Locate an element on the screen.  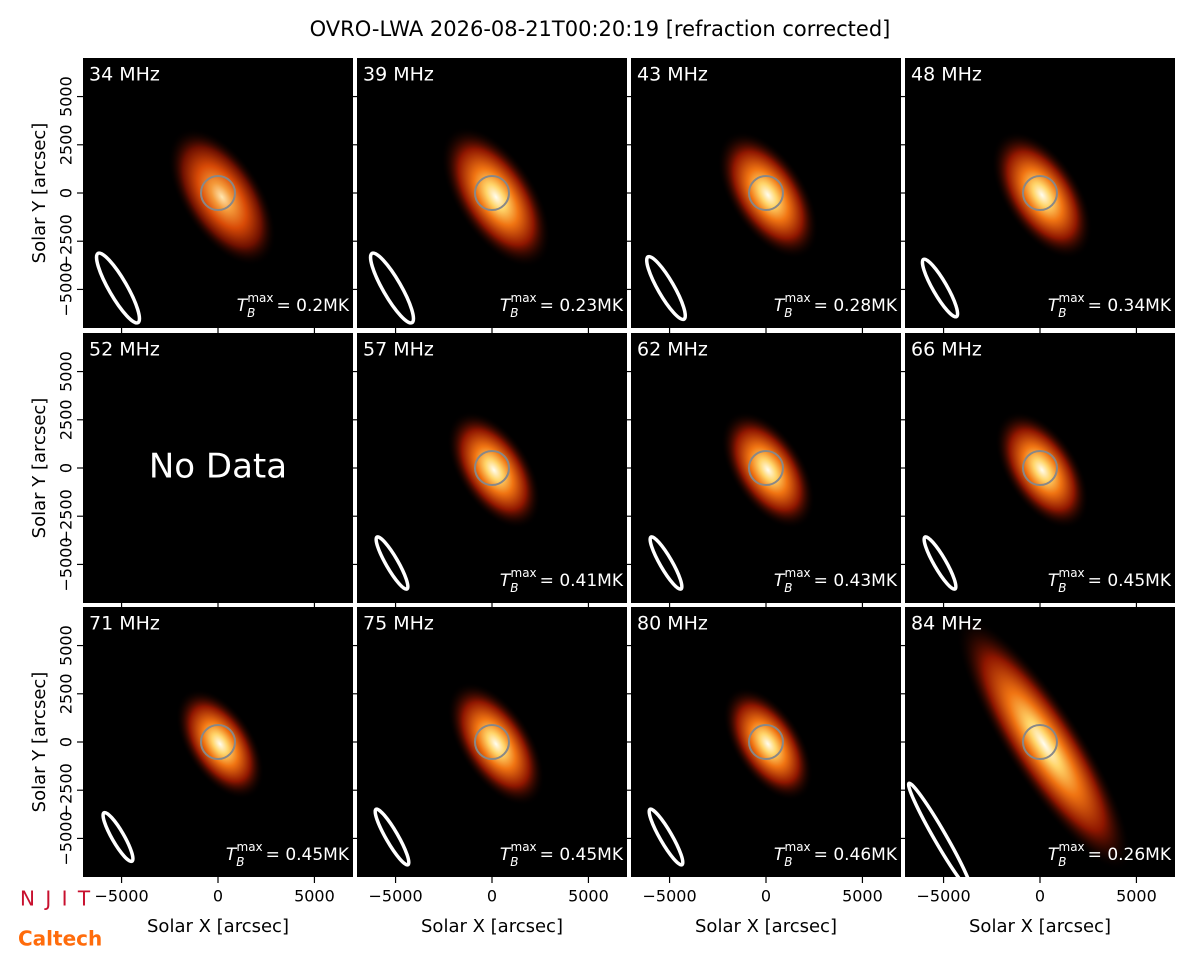
y-axis-label: Solar Y [arcsec] is located at coordinates (39, 468).